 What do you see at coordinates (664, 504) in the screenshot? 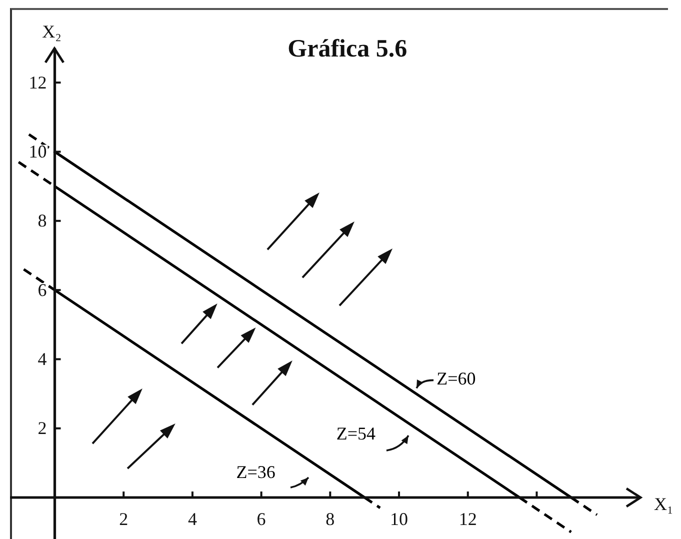
I see `x-axis-title: X₁` at bounding box center [664, 504].